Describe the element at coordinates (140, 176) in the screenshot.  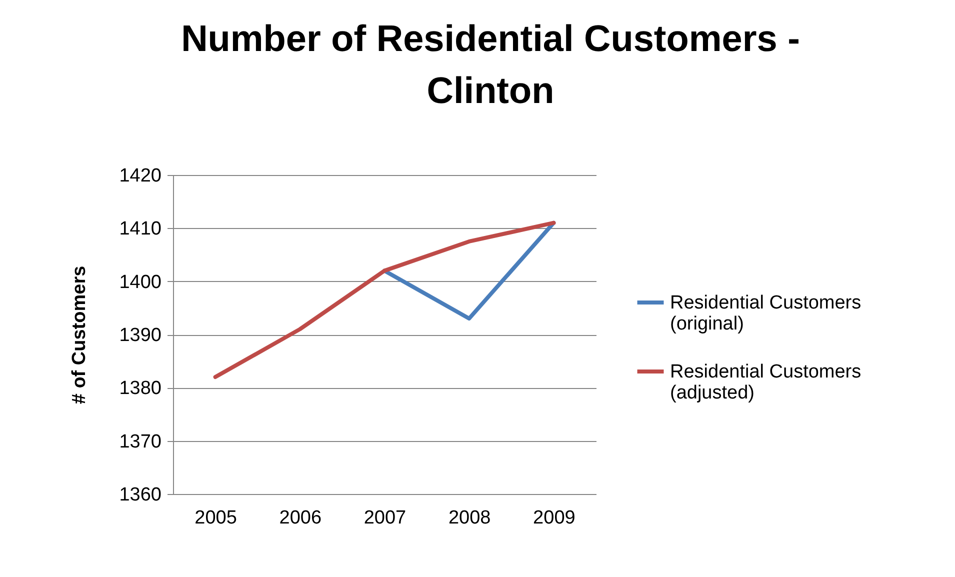
I see `y-tick-label: 1420` at that location.